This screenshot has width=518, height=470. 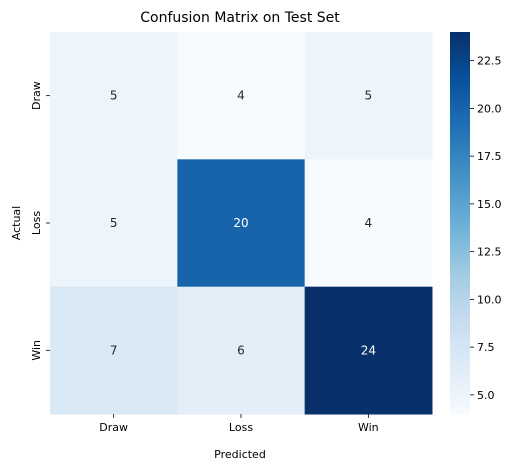 What do you see at coordinates (486, 228) in the screenshot?
I see `colorbar-ticks: 5.0 7.5 10.0 12.5 15.0 17.5 20.0 22.5` at bounding box center [486, 228].